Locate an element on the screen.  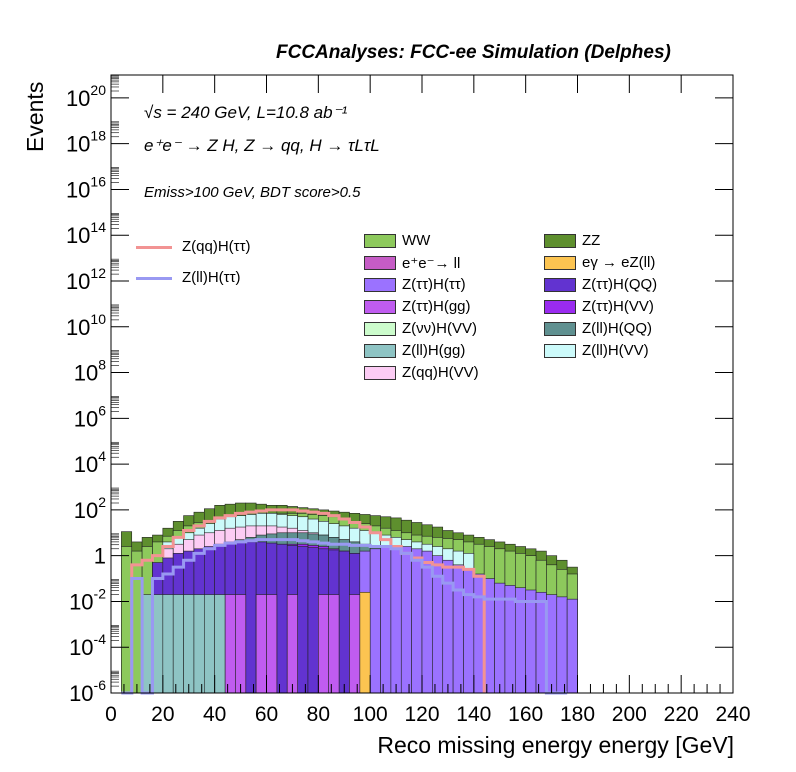
legend-swatch-z-h-vv is located at coordinates (560, 307).